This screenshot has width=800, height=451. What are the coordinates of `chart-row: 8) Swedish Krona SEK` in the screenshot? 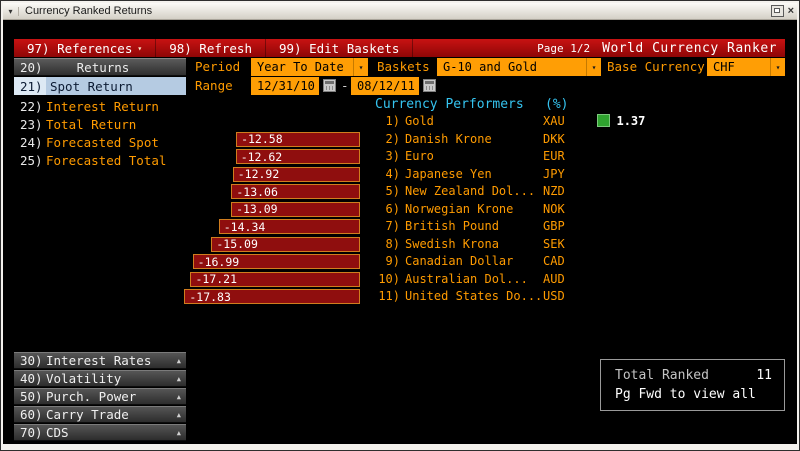 It's located at (494, 245).